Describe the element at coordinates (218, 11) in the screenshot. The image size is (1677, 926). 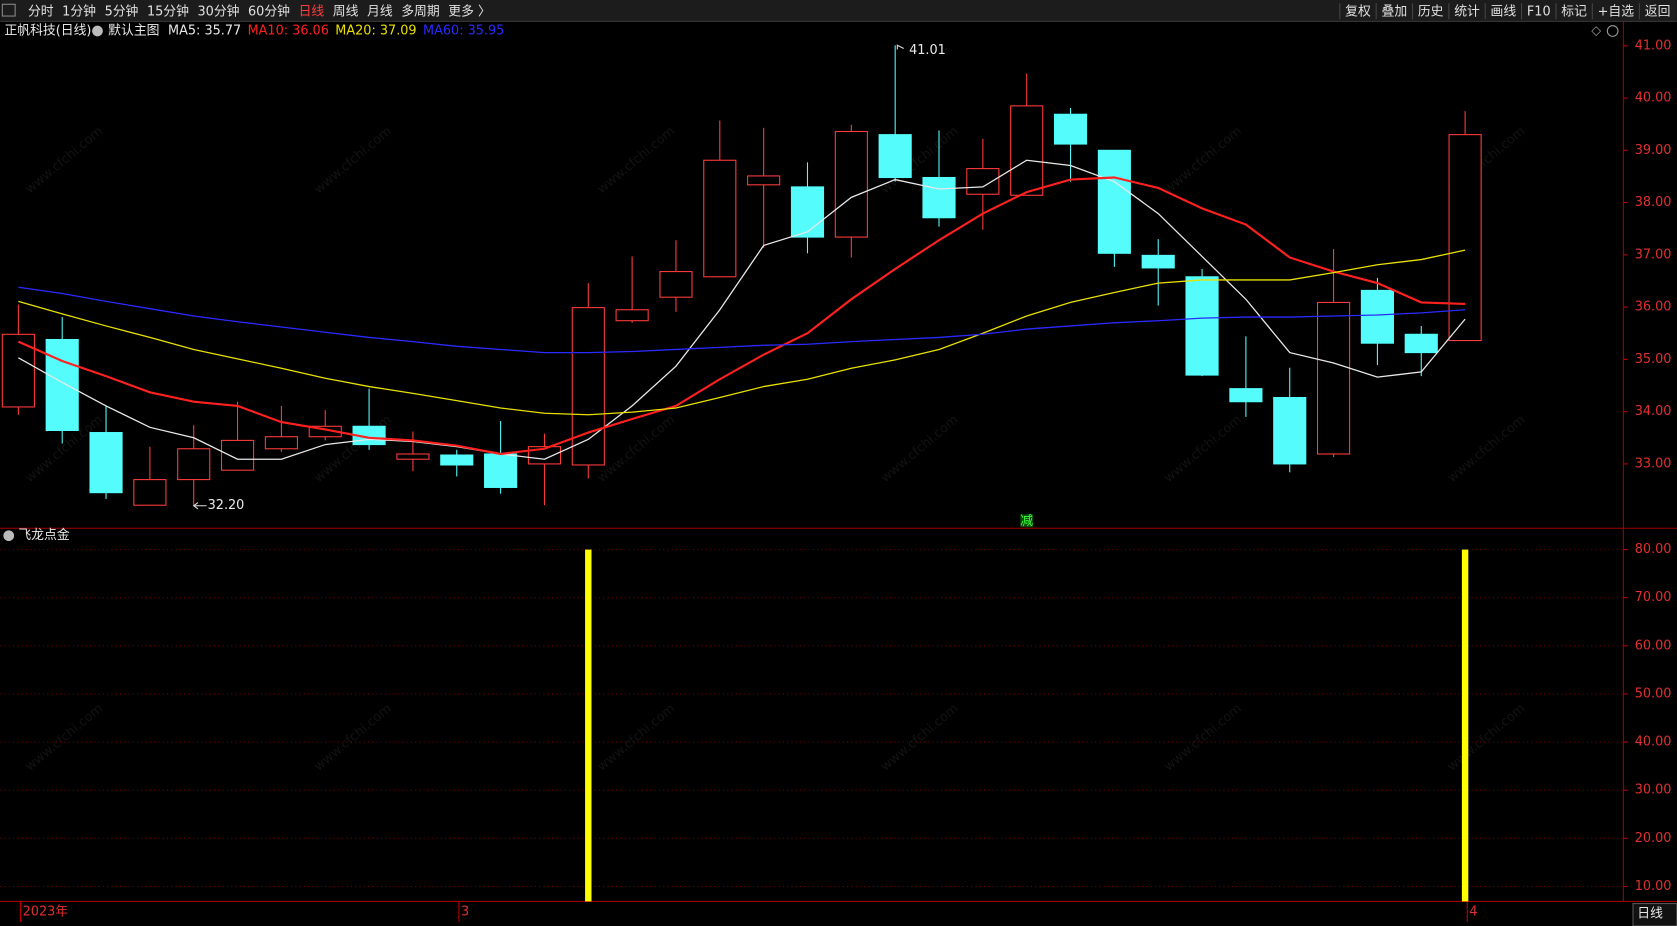
I see `toolbar-tab: 30分钟` at that location.